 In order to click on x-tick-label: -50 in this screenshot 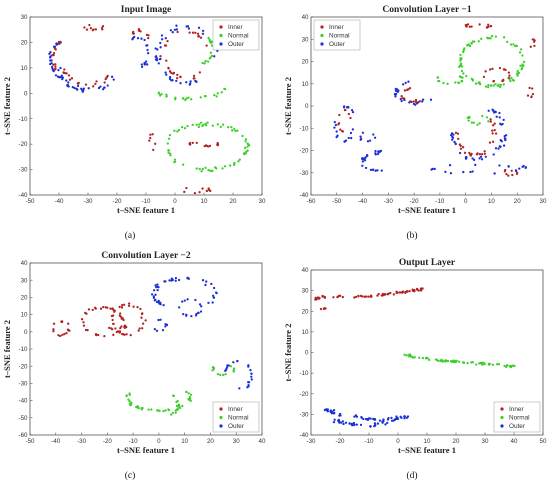, I will do `click(31, 441)`.